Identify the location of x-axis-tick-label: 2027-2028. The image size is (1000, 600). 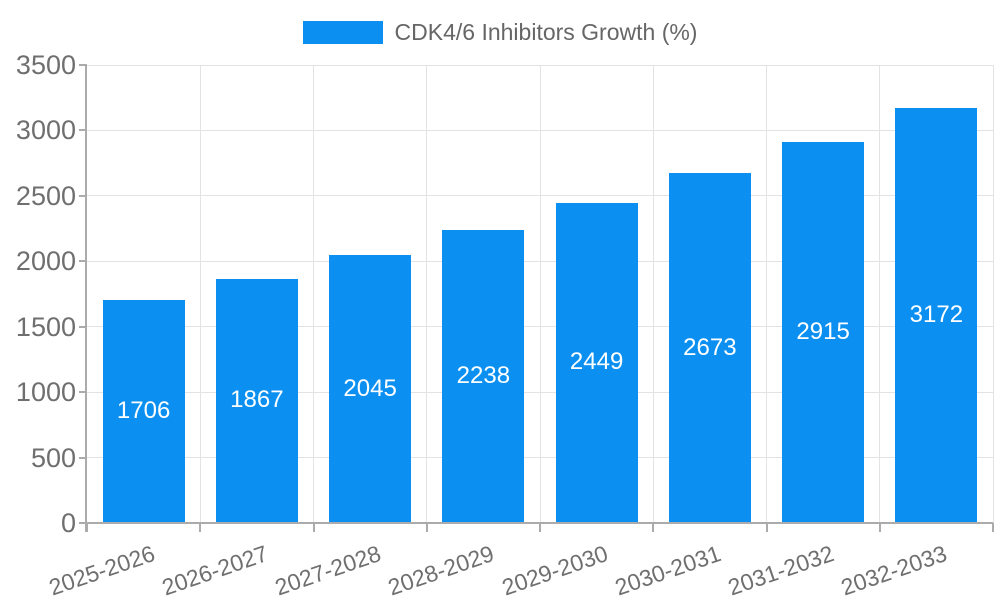
(328, 570).